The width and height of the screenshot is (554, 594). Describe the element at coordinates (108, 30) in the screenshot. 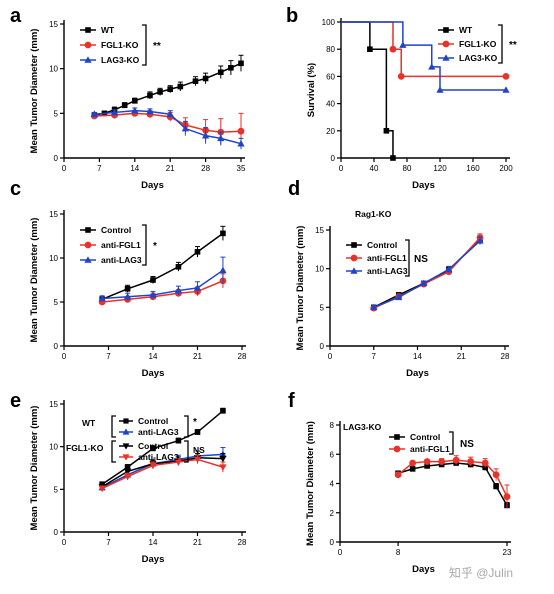

I see `legend-label: WT` at that location.